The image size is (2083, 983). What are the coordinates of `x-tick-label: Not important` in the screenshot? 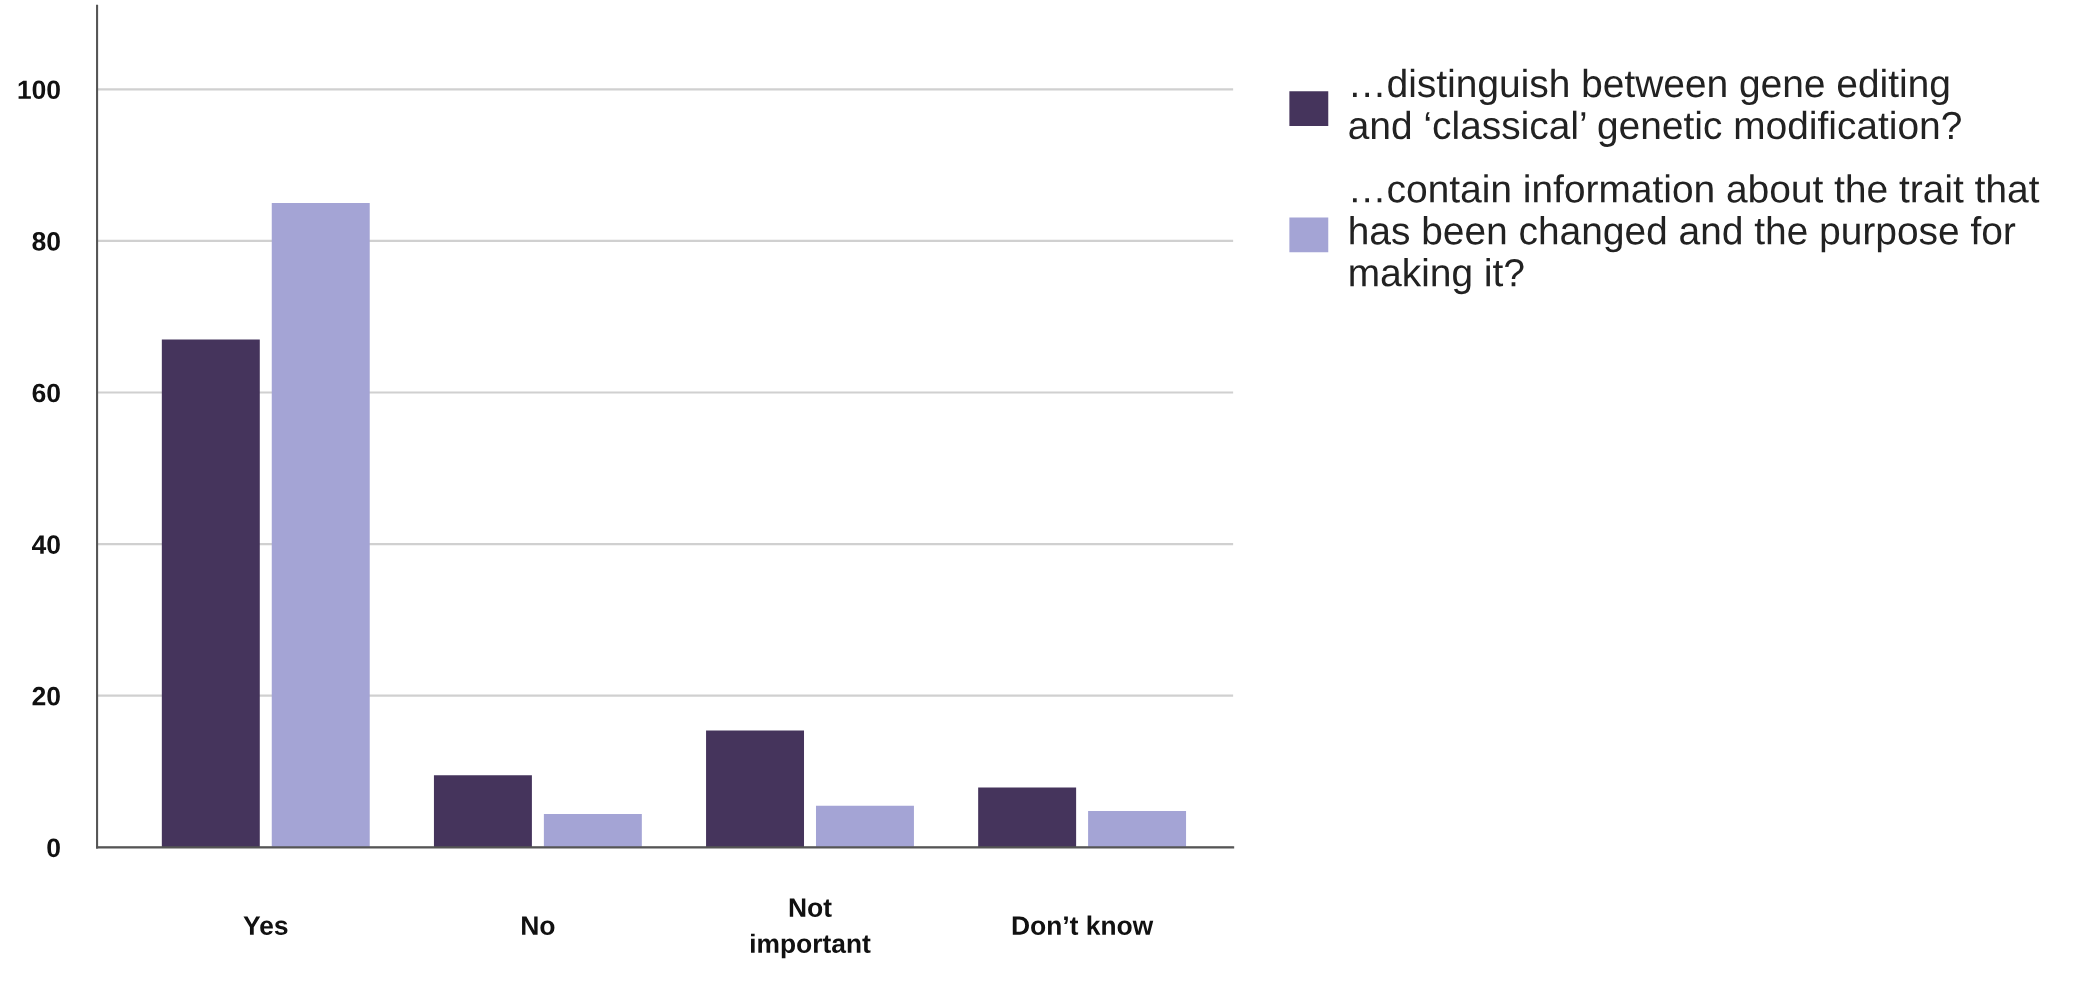 It's located at (811, 928).